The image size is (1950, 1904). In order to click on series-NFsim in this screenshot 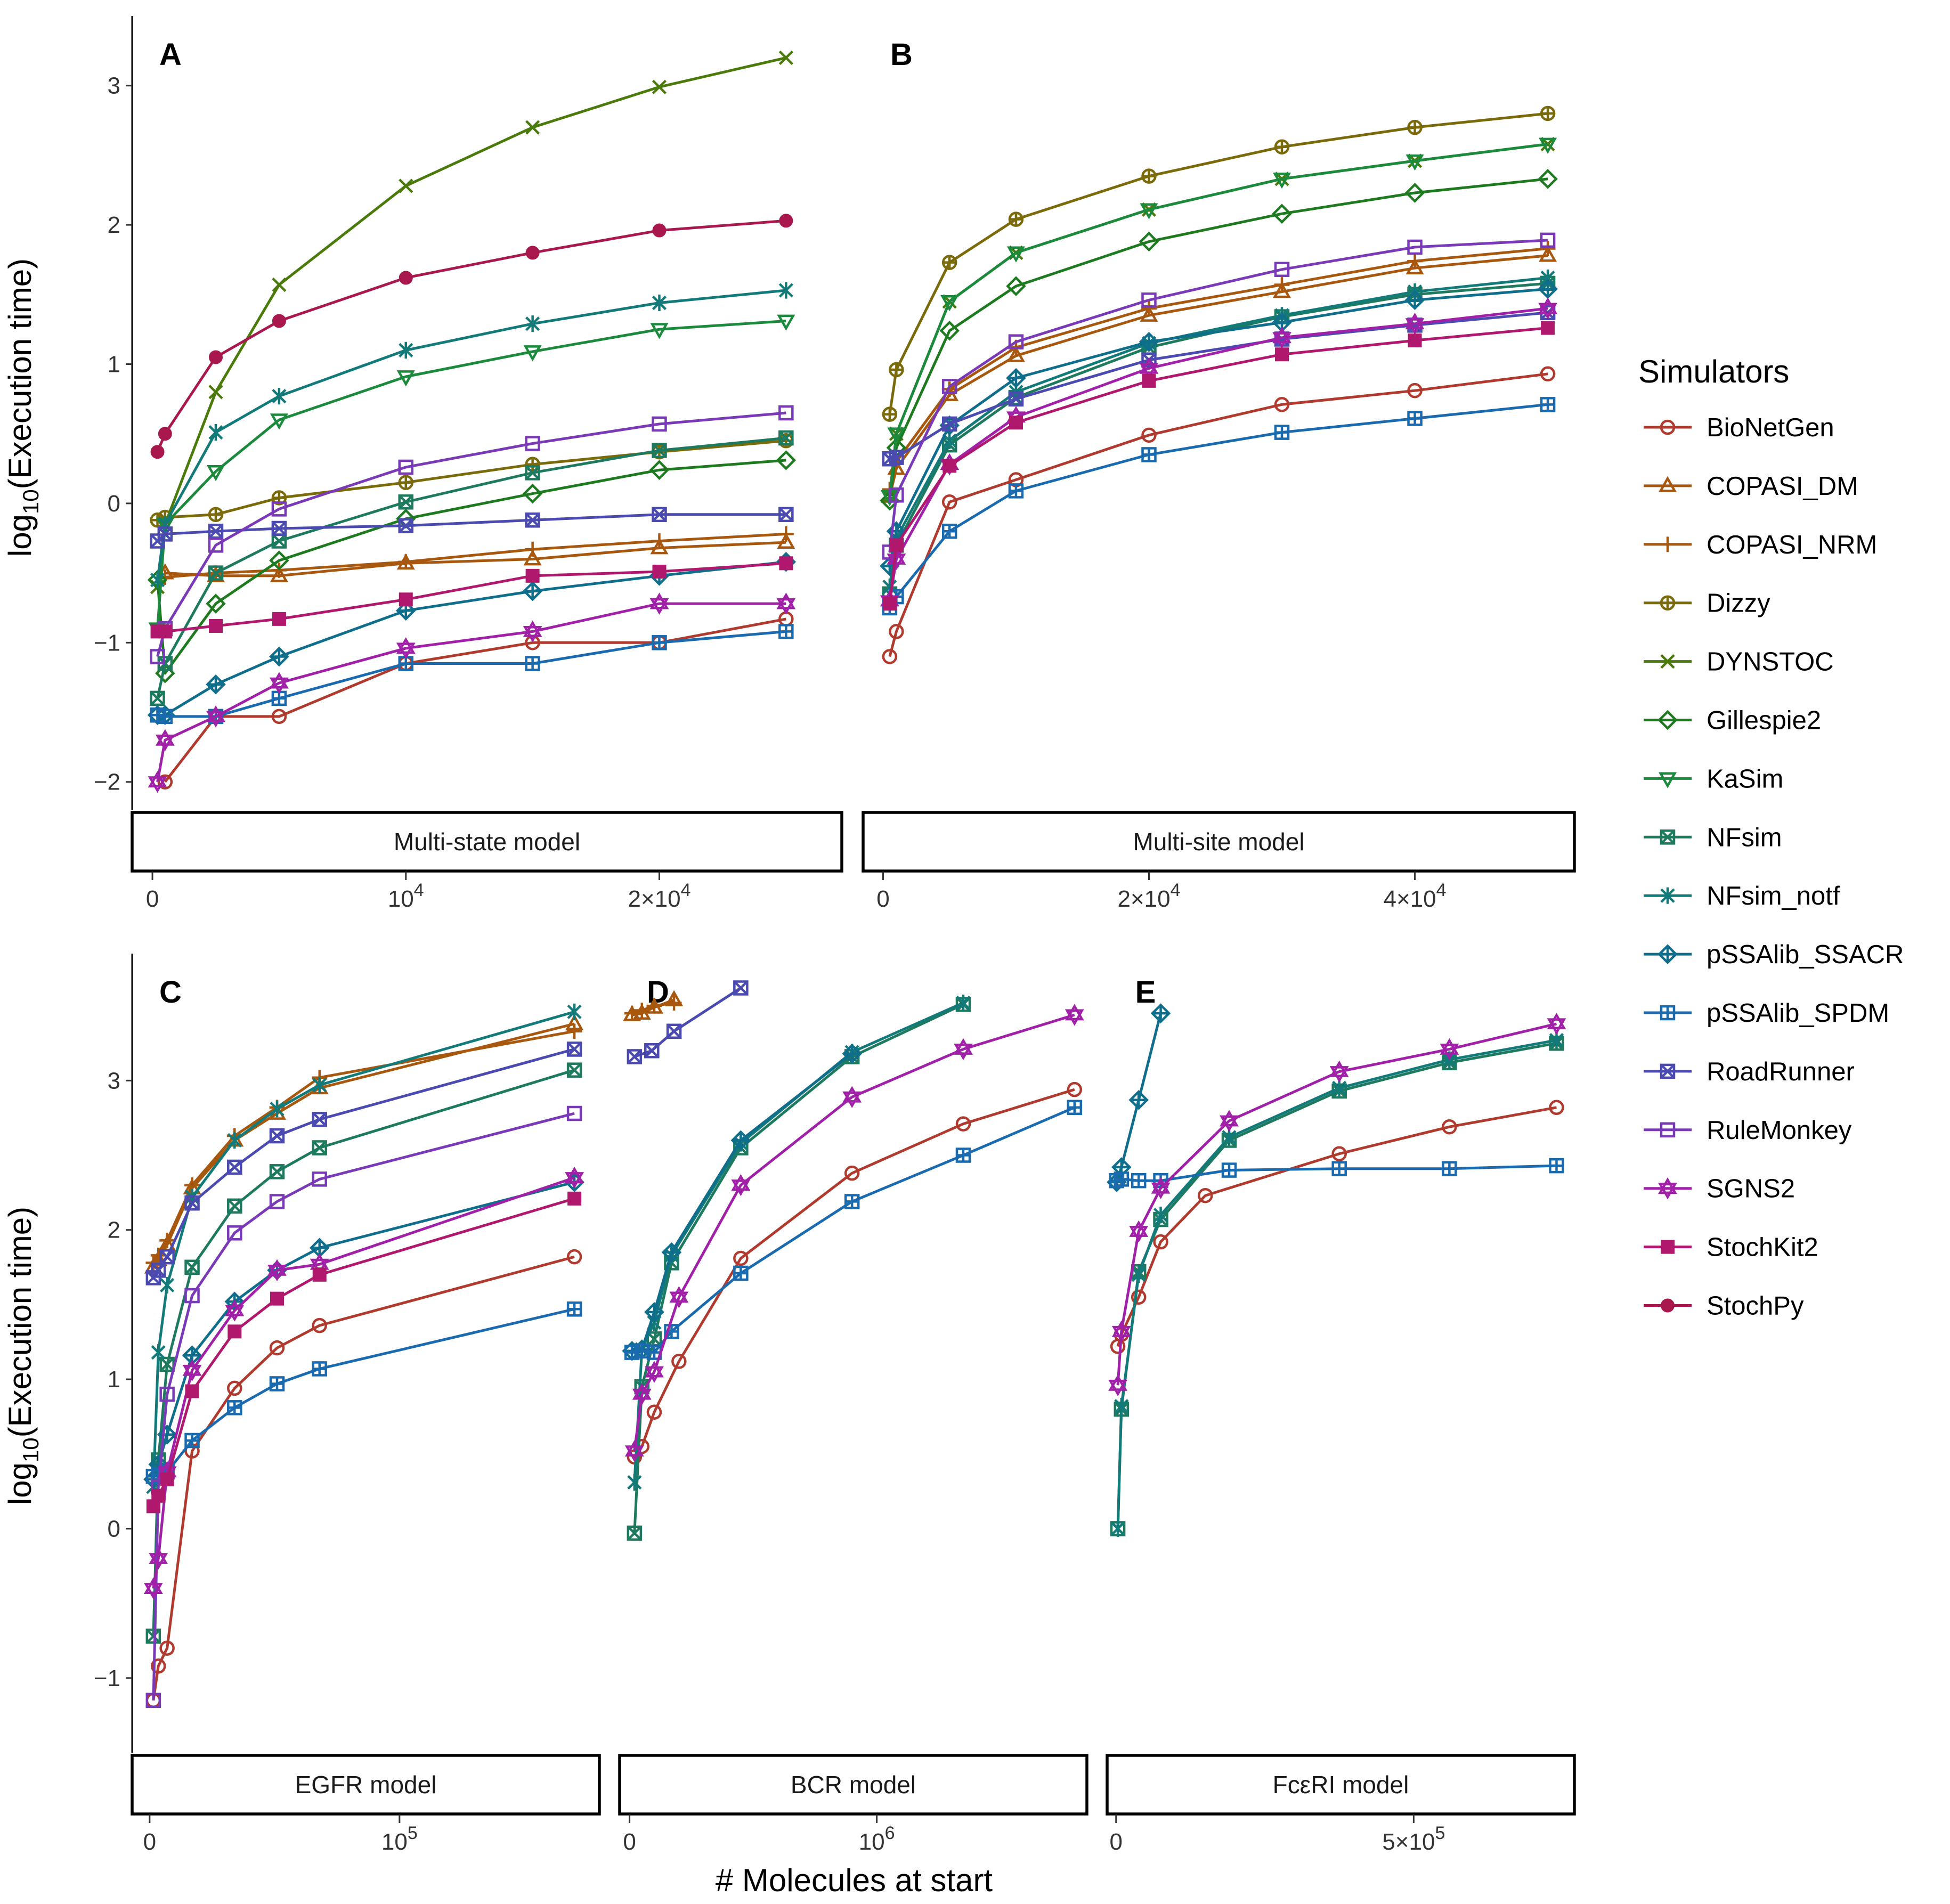, I will do `click(472, 568)`.